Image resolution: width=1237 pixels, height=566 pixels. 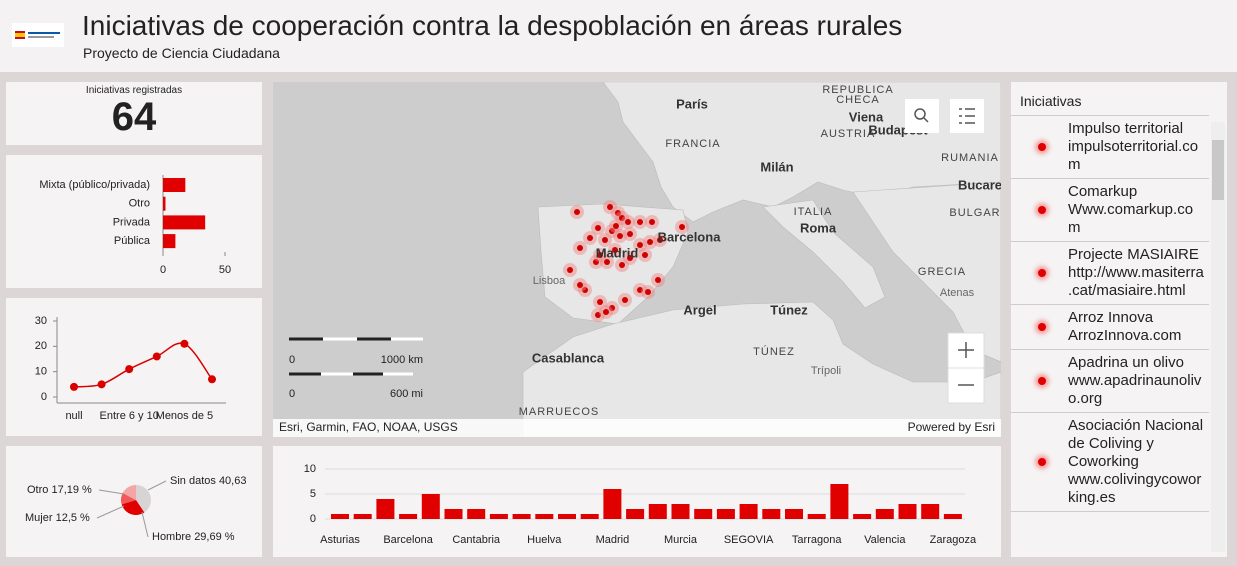 I want to click on subtitle: Proyecto de Ciencia Ciudadana, so click(x=181, y=53).